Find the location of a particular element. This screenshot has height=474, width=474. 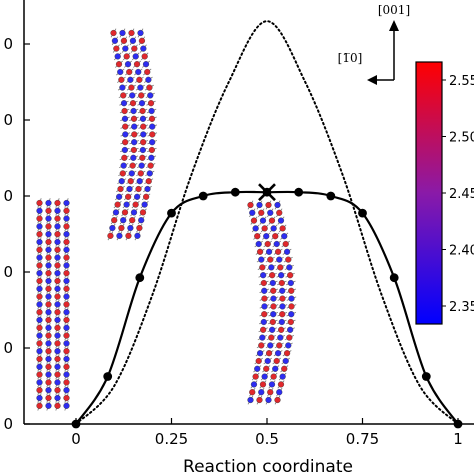

x-tick-label: 0.75 is located at coordinates (362, 439).